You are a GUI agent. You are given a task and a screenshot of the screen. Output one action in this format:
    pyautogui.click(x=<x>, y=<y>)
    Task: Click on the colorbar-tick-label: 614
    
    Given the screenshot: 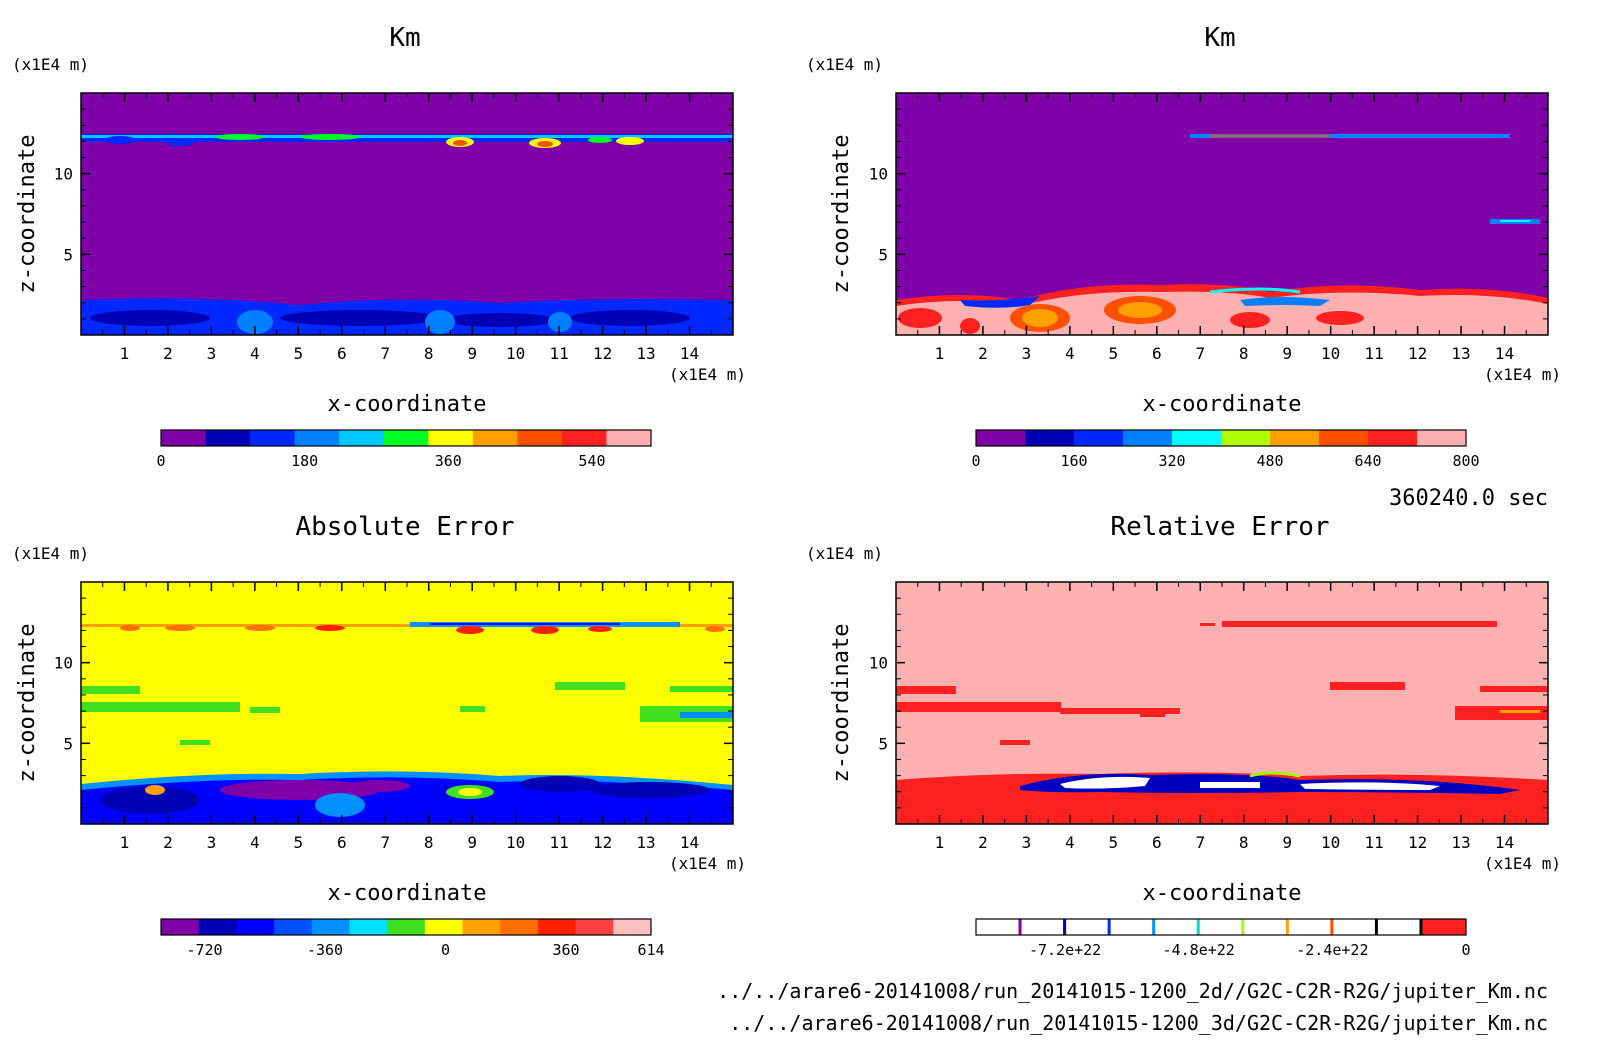 What is the action you would take?
    pyautogui.click(x=650, y=950)
    